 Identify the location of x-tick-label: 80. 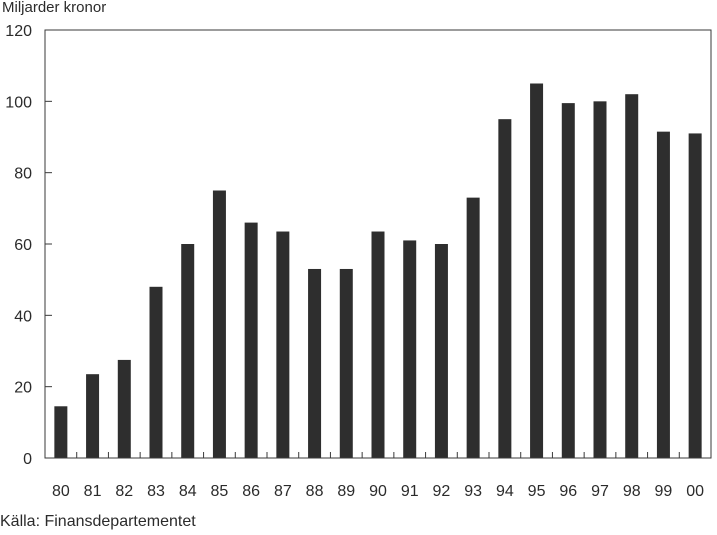
(61, 491).